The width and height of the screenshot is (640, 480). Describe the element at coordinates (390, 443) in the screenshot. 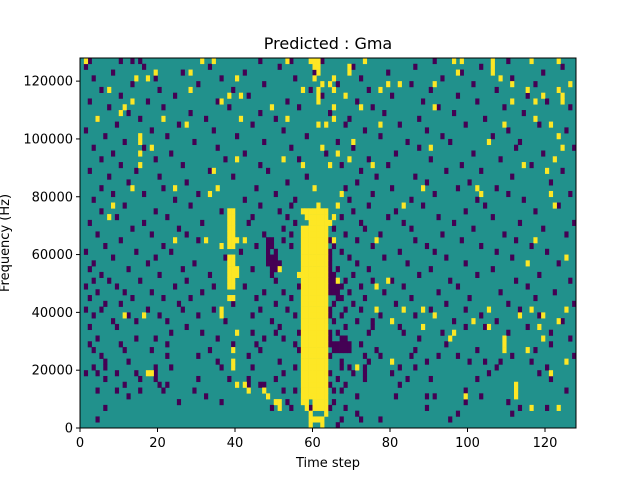

I see `x-tick-label: 80` at that location.